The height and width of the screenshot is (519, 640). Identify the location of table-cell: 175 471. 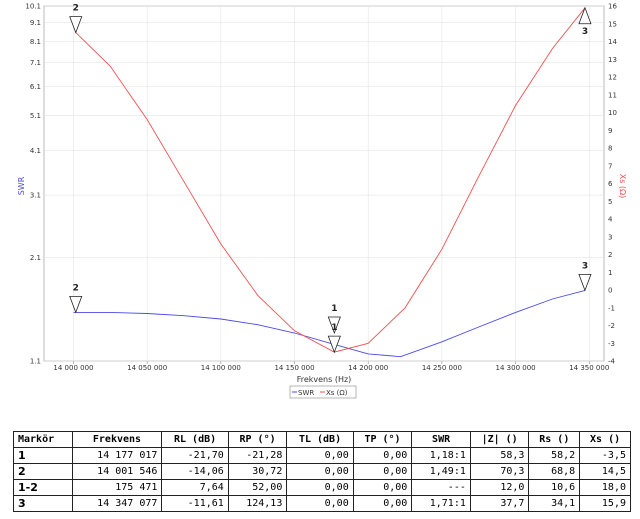
(117, 487).